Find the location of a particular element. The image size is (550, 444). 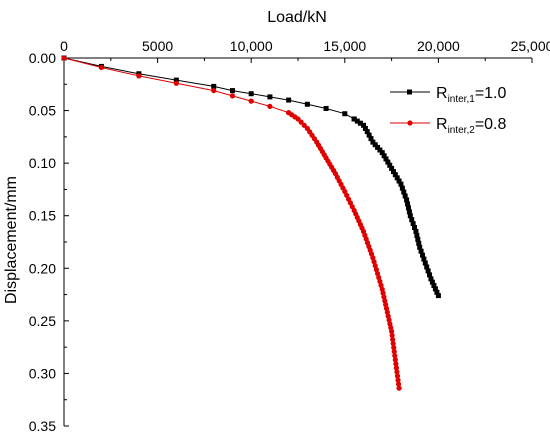

legend-label: Rinter,1=1.0 is located at coordinates (471, 95).